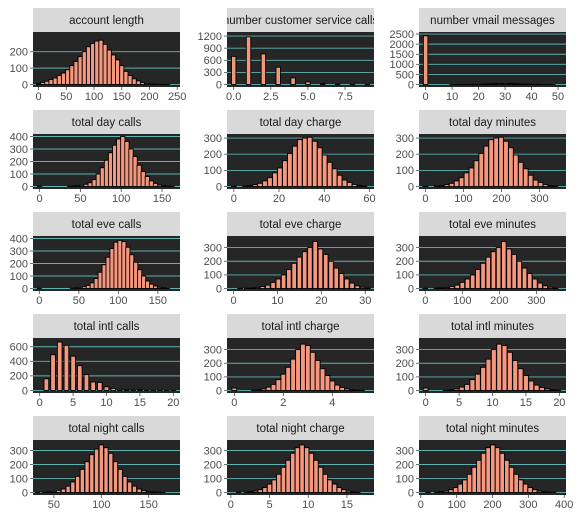 Image resolution: width=580 pixels, height=518 pixels. What do you see at coordinates (324, 199) in the screenshot?
I see `x-tick-label: 40` at bounding box center [324, 199].